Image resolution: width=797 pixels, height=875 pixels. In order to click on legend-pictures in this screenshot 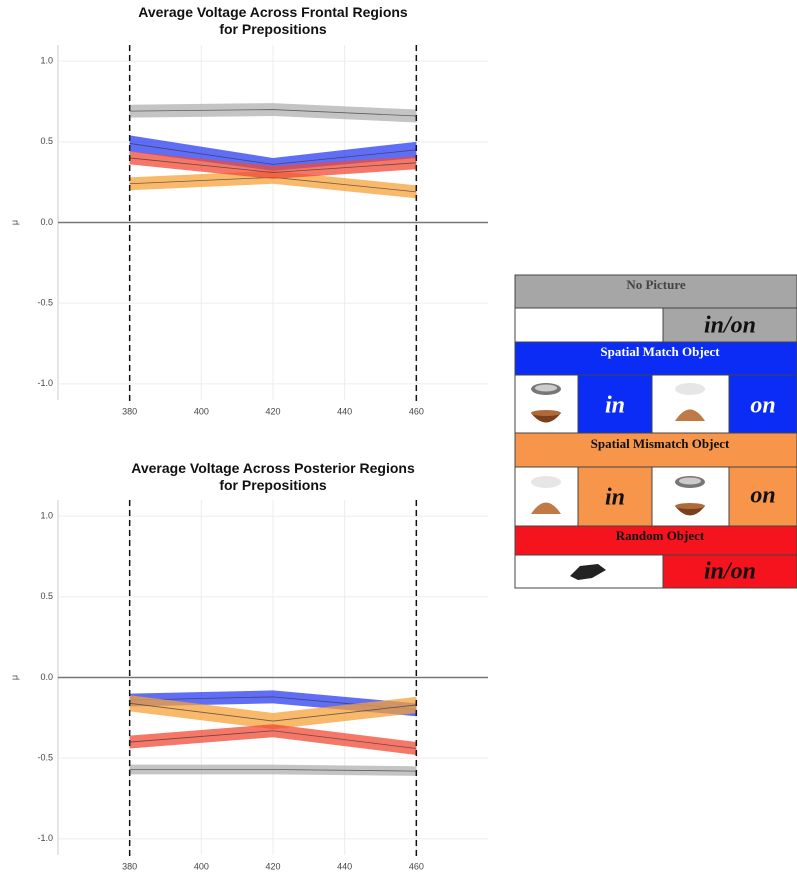, I will do `click(618, 481)`.